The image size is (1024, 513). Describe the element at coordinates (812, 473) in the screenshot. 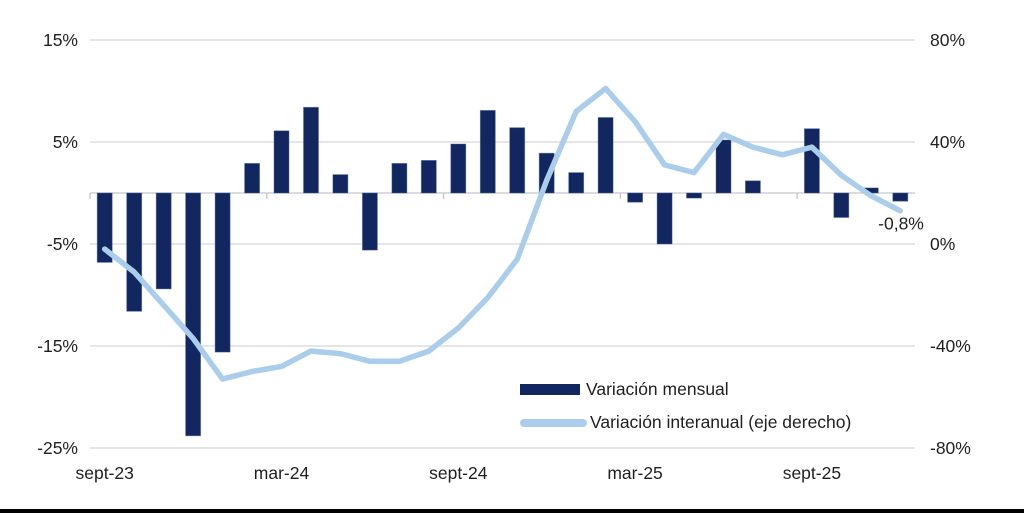

I see `x-axis-tick-label: sept-25` at that location.